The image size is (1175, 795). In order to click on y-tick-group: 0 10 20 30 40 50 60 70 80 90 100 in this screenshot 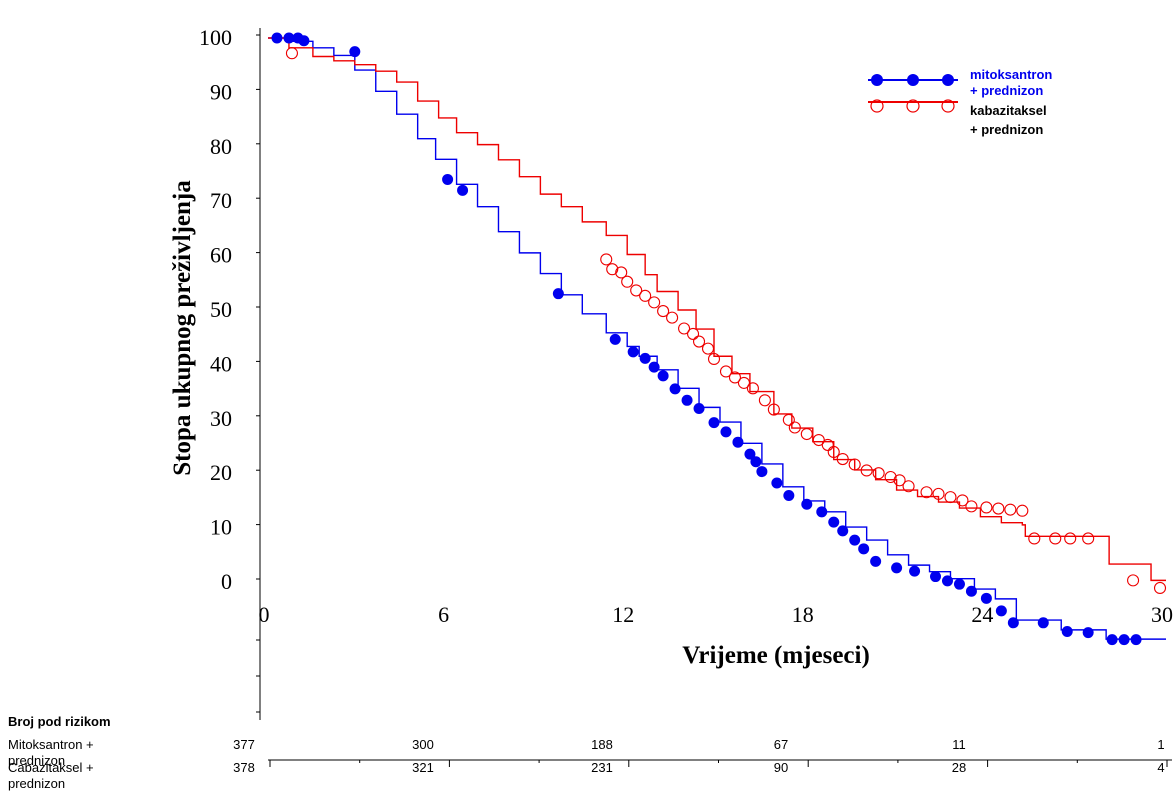, I will do `click(229, 369)`.